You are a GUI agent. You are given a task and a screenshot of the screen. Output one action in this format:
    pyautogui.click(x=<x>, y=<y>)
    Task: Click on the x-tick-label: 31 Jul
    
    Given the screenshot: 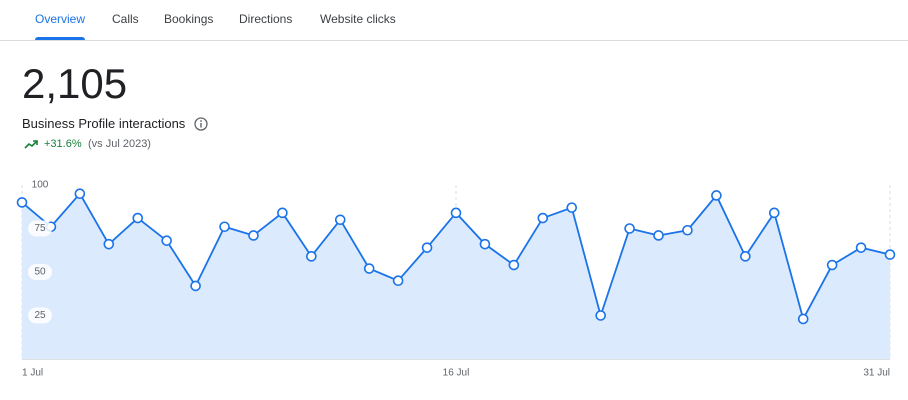 What is the action you would take?
    pyautogui.click(x=876, y=373)
    